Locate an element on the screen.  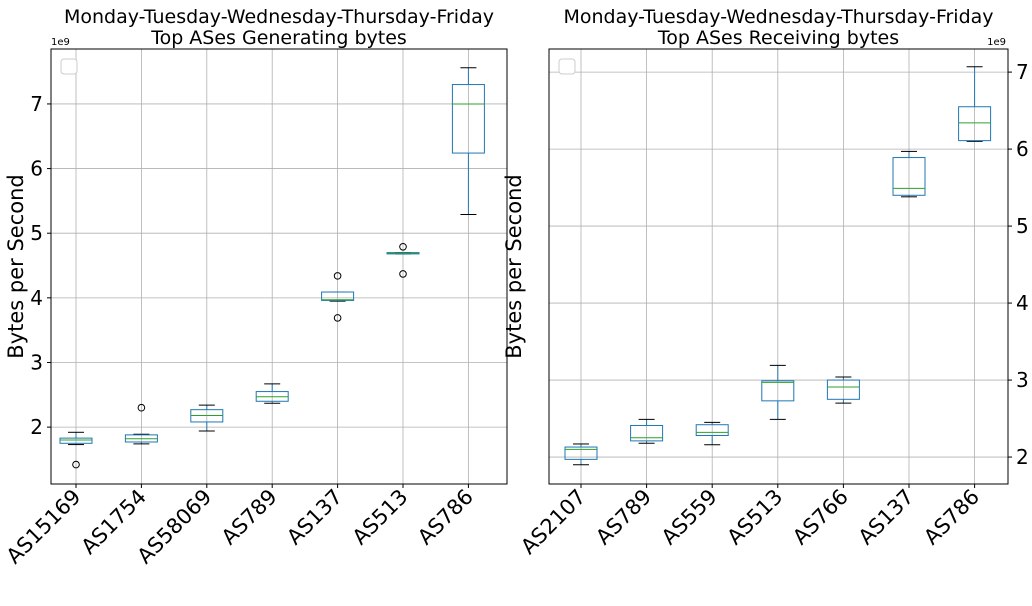
box-AS766 is located at coordinates (843, 390).